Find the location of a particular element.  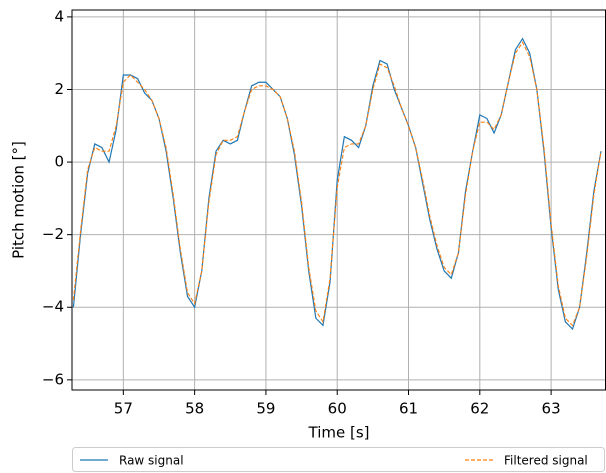

y-tick-label: 0 is located at coordinates (59, 162).